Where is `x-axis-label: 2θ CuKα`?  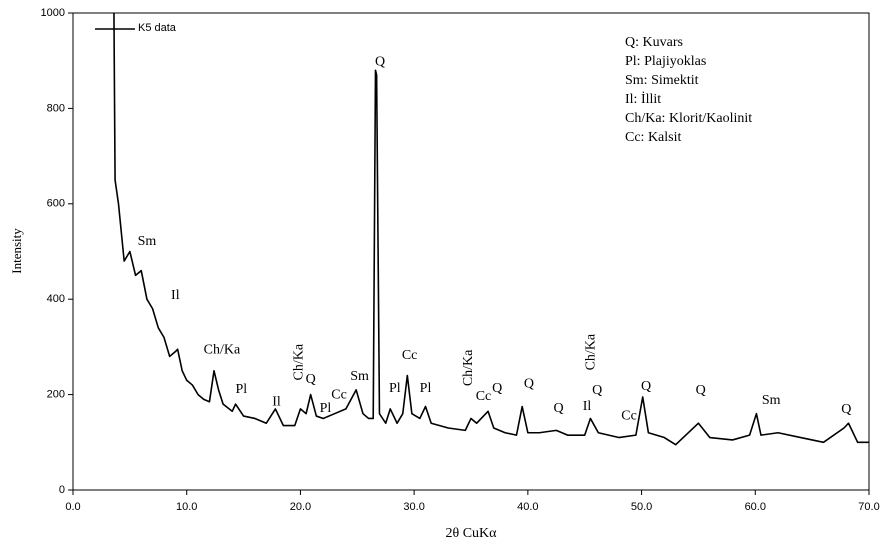
x-axis-label: 2θ CuKα is located at coordinates (472, 533).